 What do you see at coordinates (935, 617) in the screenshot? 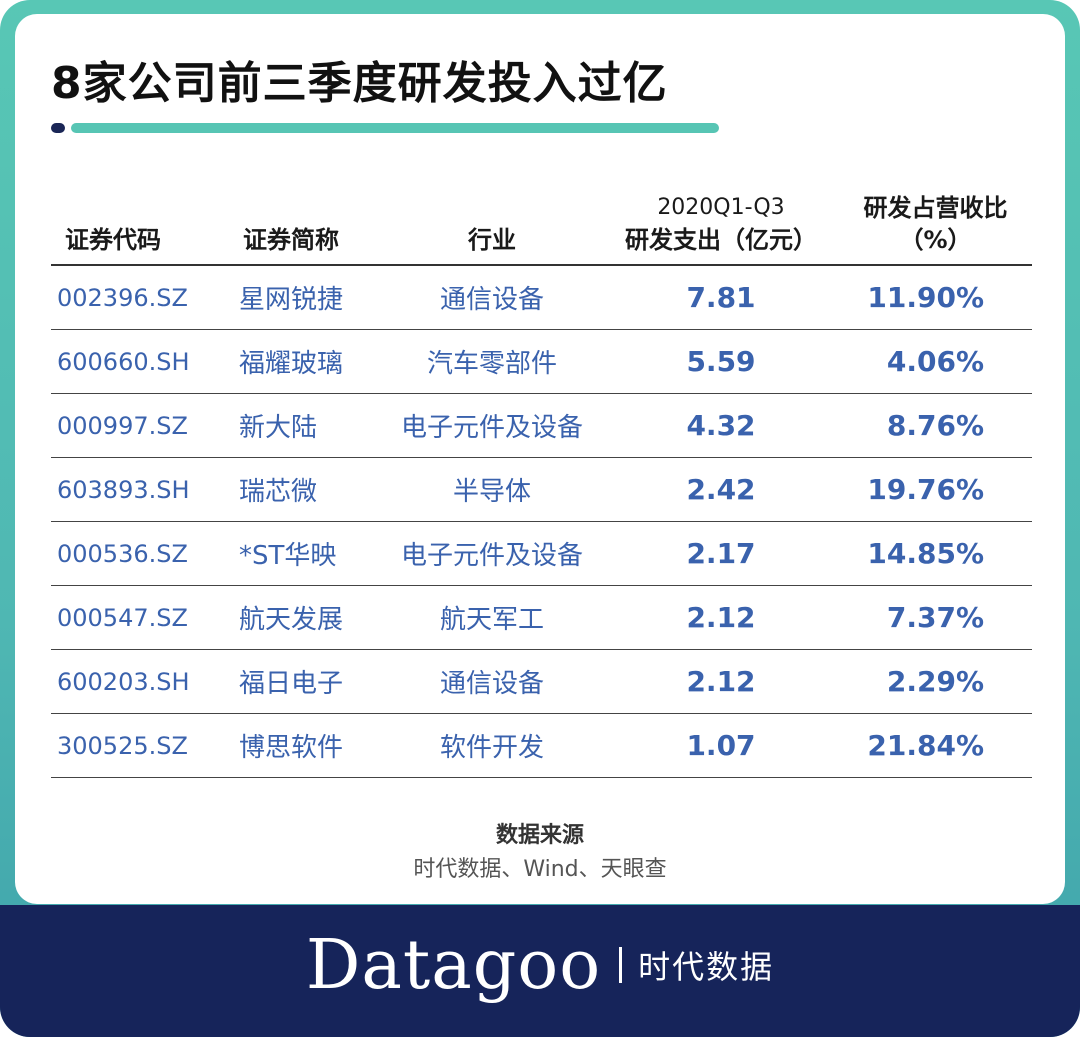
I see `cell-ratio: 7.37%` at bounding box center [935, 617].